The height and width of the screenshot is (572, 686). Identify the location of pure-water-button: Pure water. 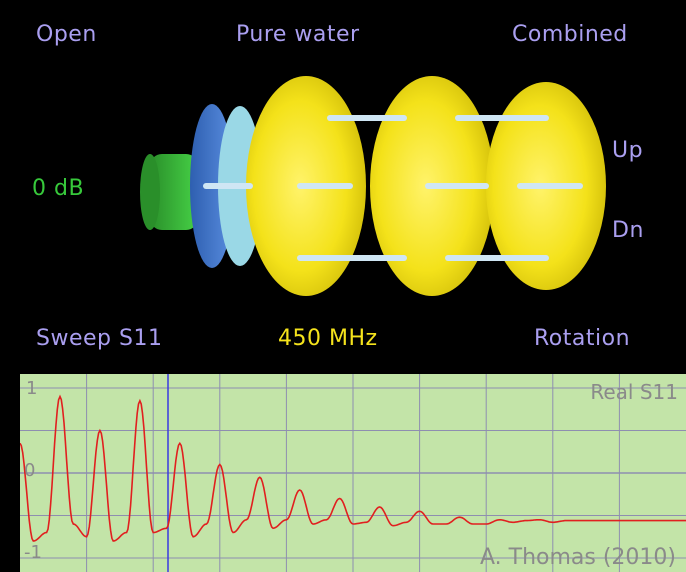
(298, 34).